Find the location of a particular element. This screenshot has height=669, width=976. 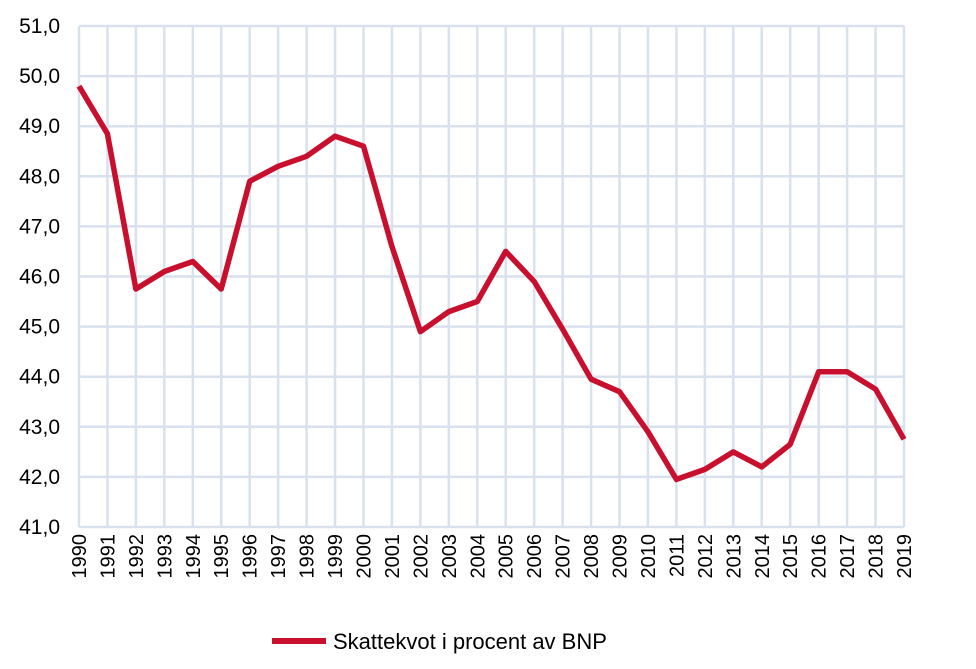

x-tick-label: 2001 is located at coordinates (393, 556).